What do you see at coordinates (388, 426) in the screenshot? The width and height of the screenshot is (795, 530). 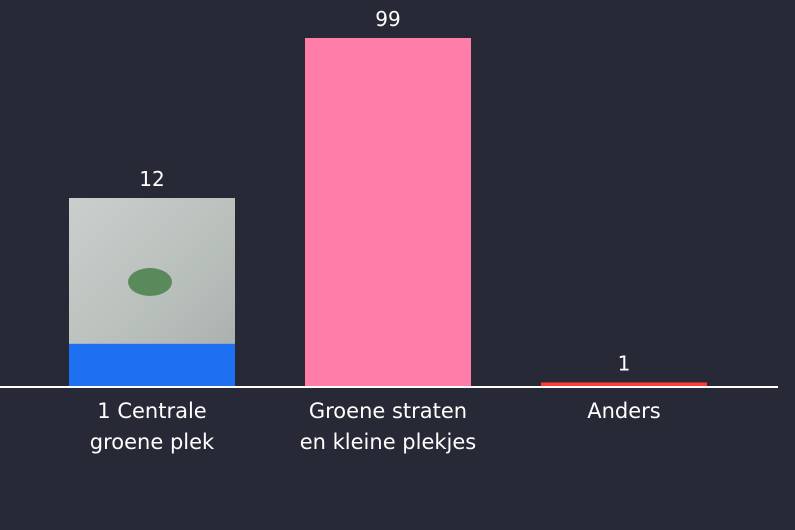 I see `category-label: Groene straten en kleine plekjes` at bounding box center [388, 426].